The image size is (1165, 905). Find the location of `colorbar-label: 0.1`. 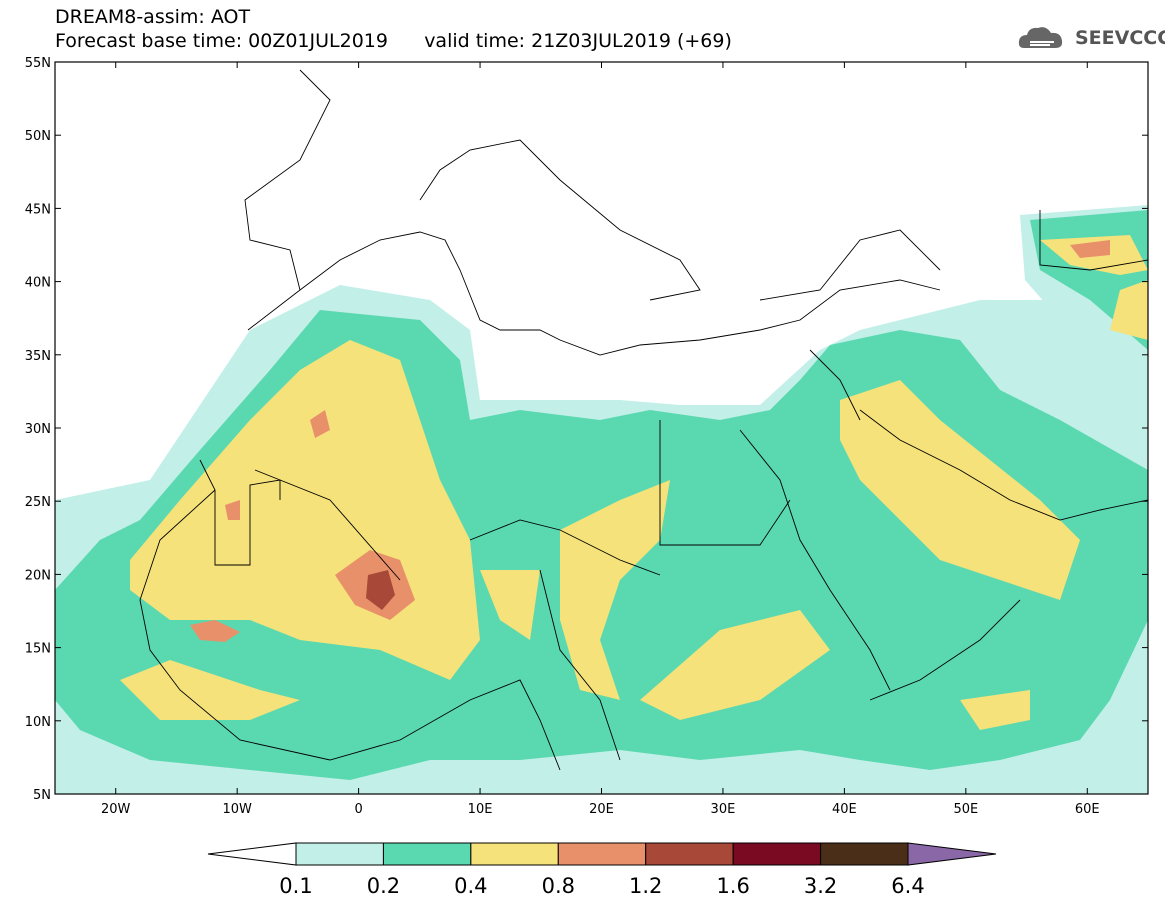

colorbar-label: 0.1 is located at coordinates (295, 886).